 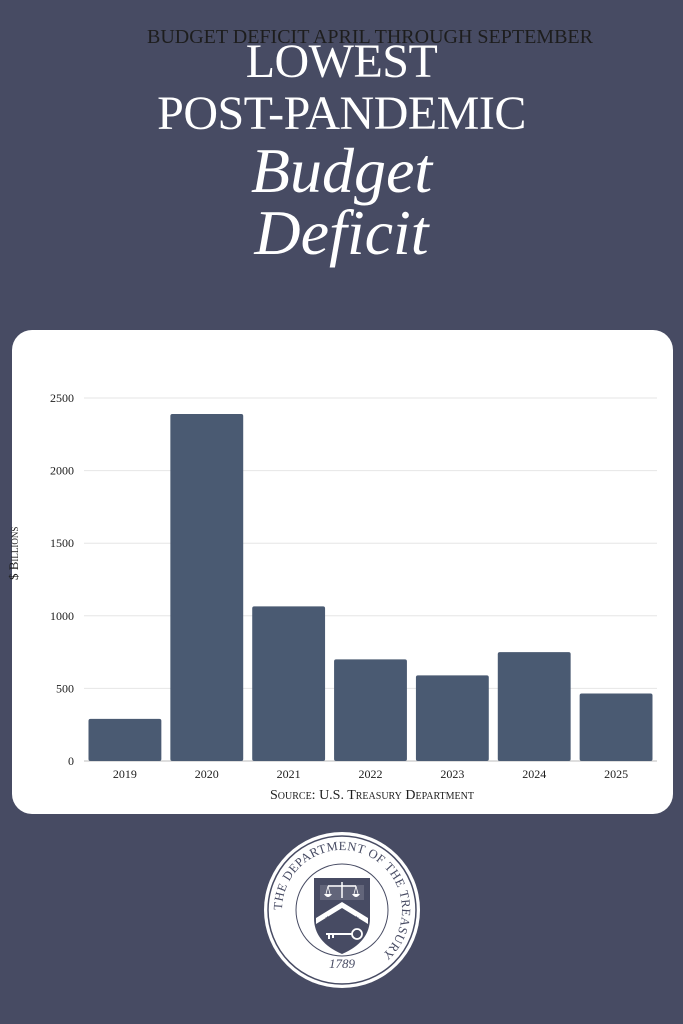 I want to click on y-tick-label: 1500, so click(x=62, y=543).